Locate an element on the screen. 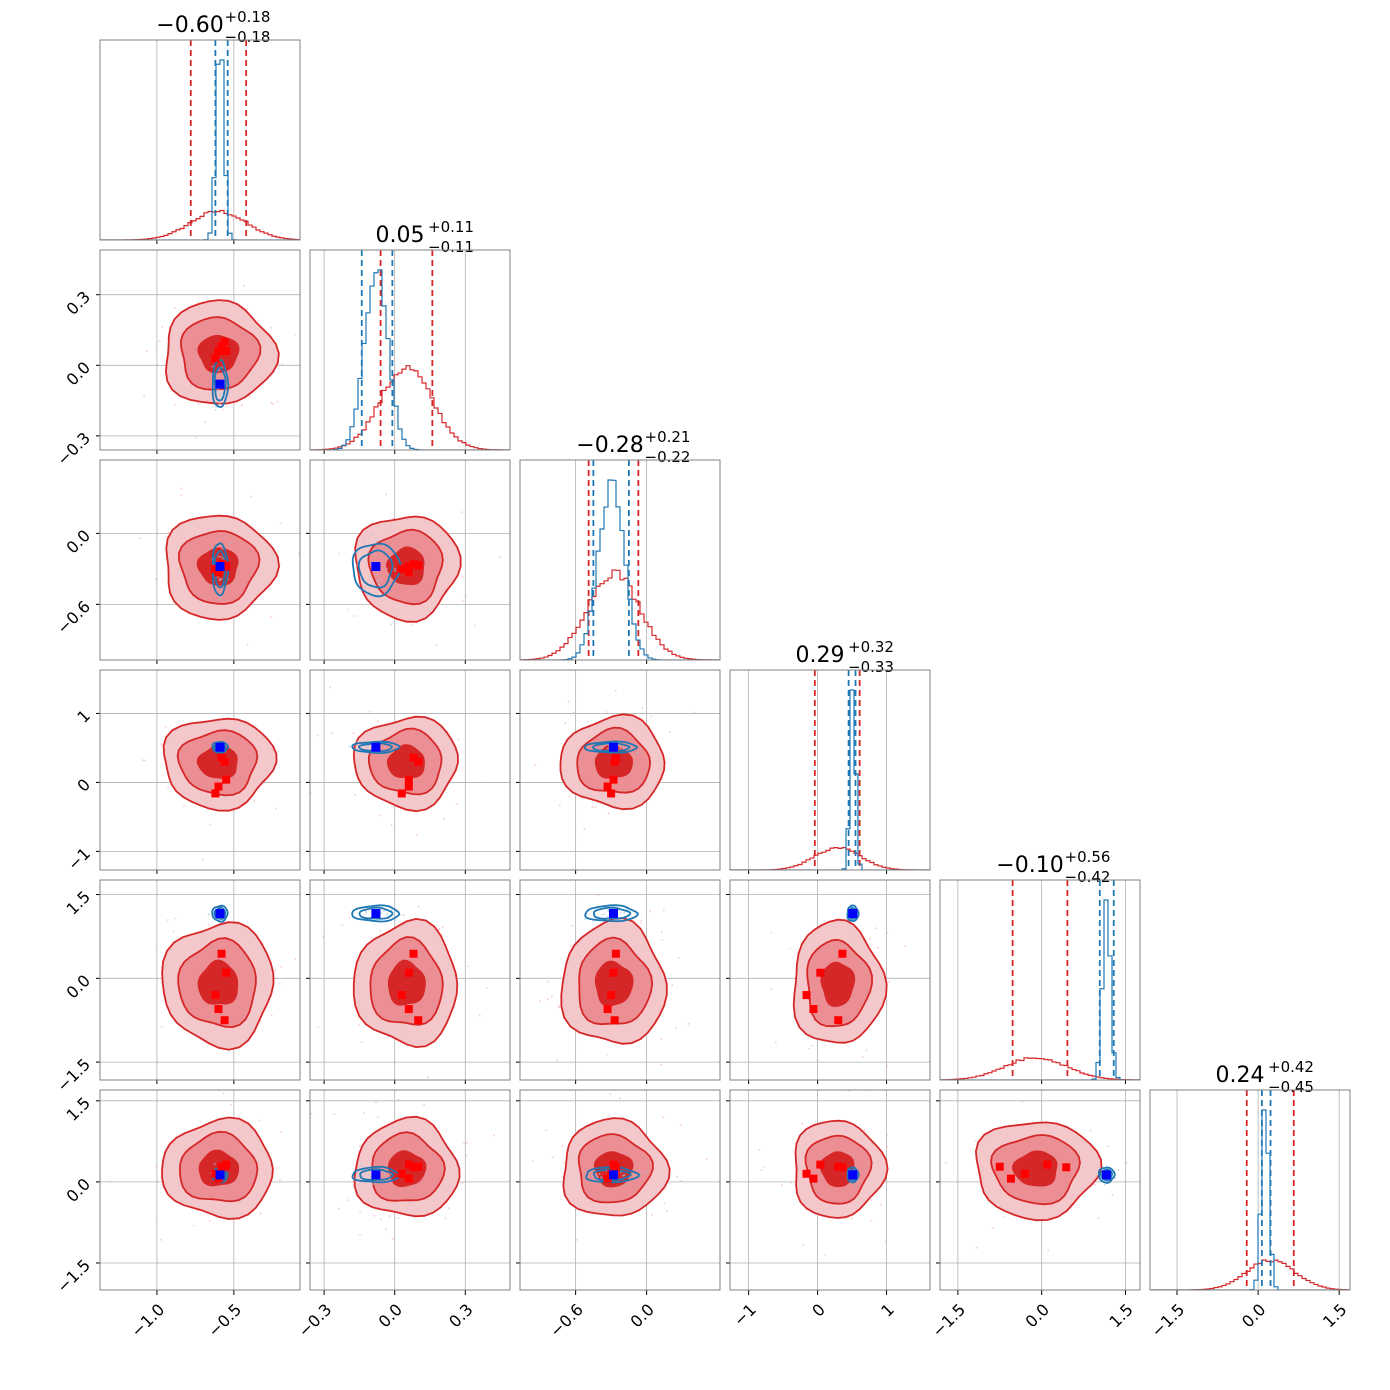  panel-frame is located at coordinates (200, 1190).